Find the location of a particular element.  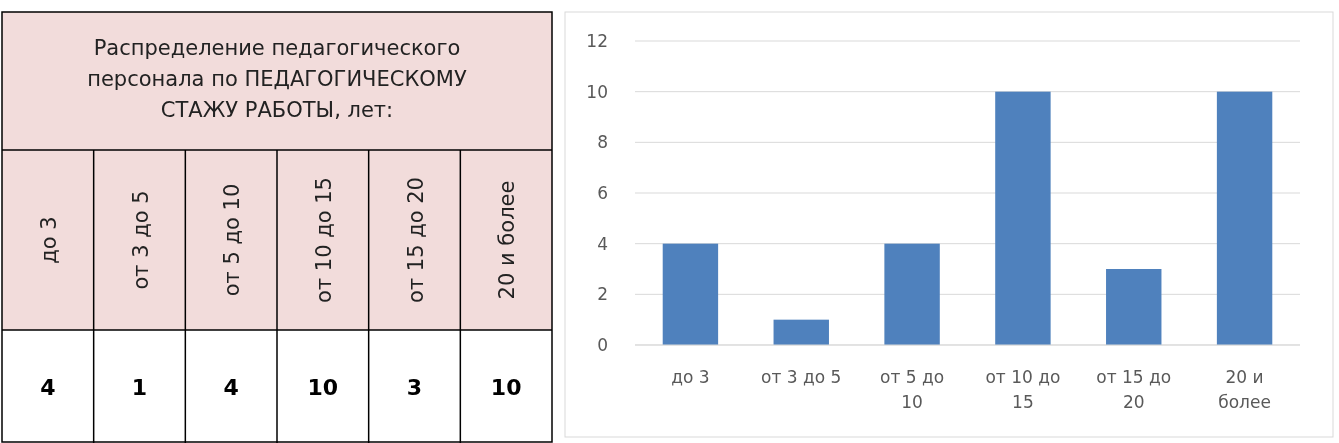

x-tick-label: от 3 до 5 is located at coordinates (801, 377).